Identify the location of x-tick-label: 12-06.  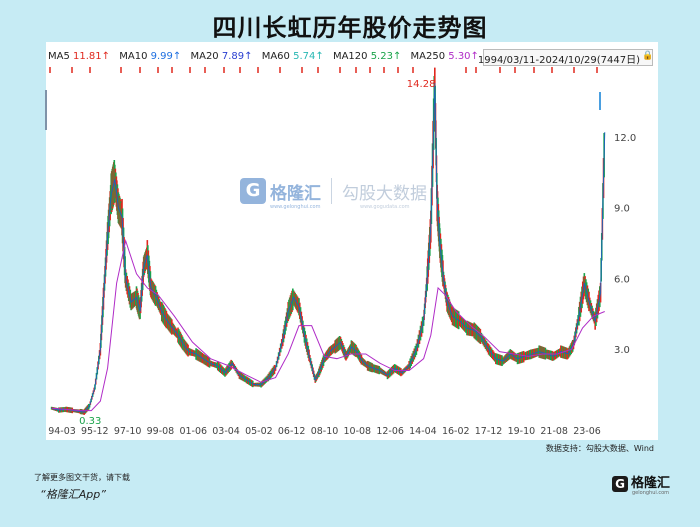
(390, 431).